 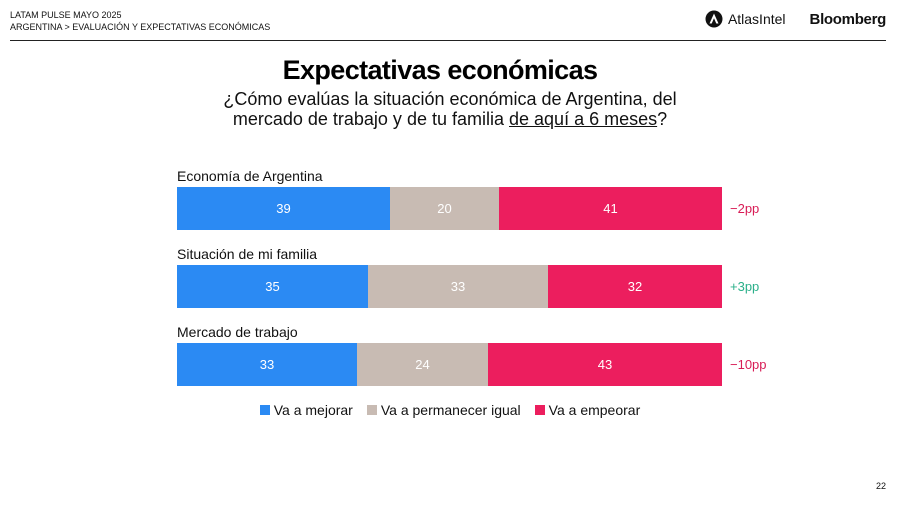 I want to click on data-label: 32, so click(x=635, y=286).